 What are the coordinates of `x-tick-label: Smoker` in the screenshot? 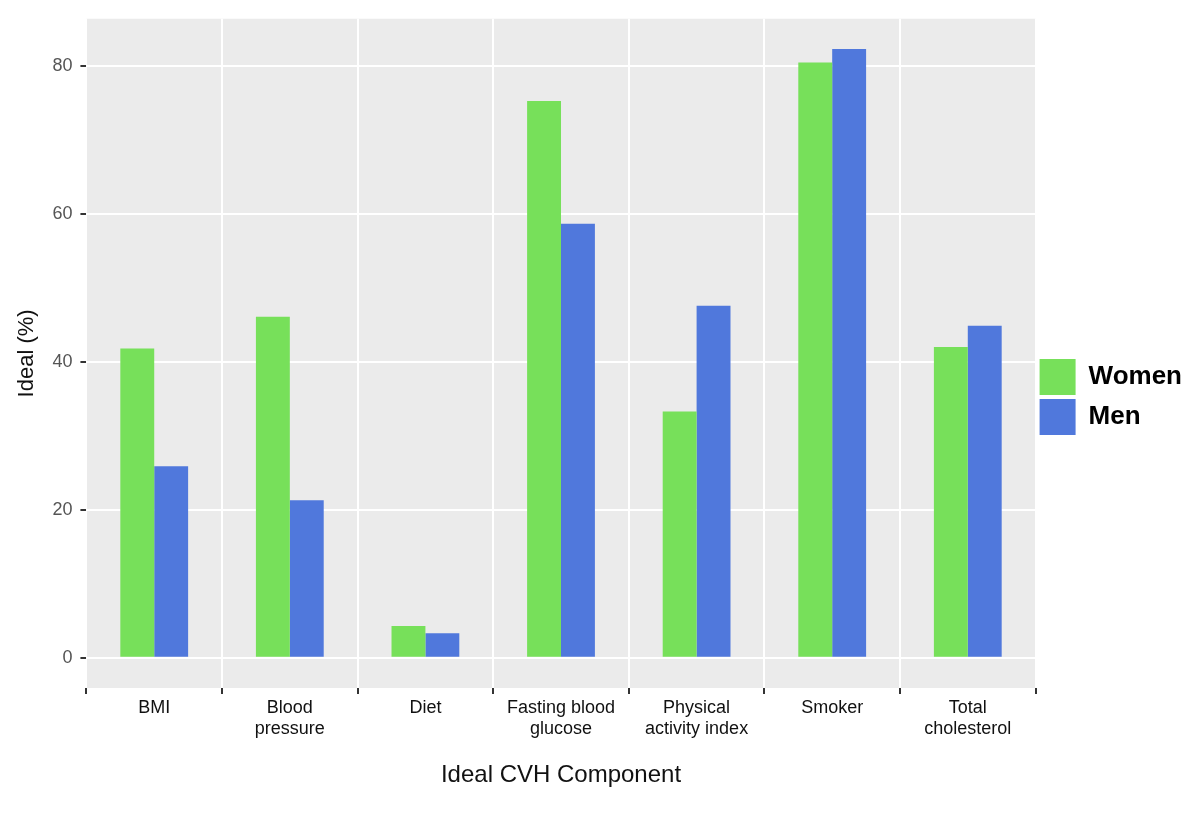 It's located at (832, 706).